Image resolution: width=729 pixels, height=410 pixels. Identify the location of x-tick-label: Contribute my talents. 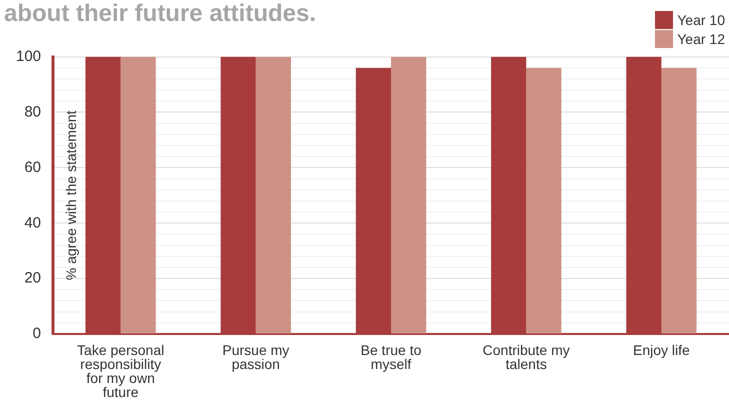
(526, 357).